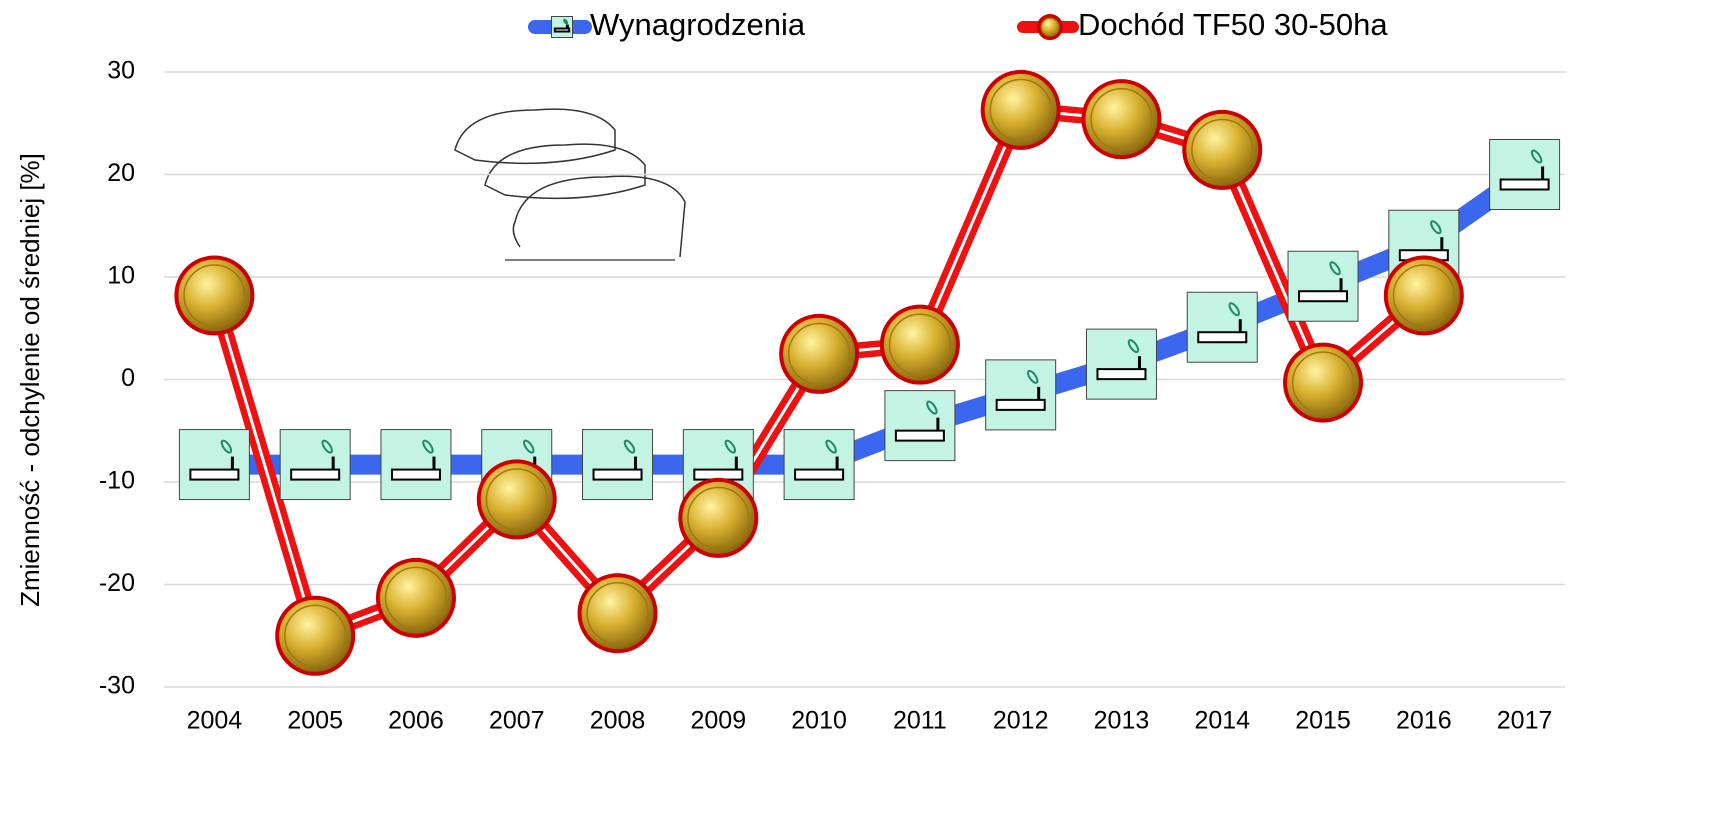 This screenshot has height=815, width=1736. What do you see at coordinates (698, 24) in the screenshot?
I see `legend-label: Wynagrodzenia` at bounding box center [698, 24].